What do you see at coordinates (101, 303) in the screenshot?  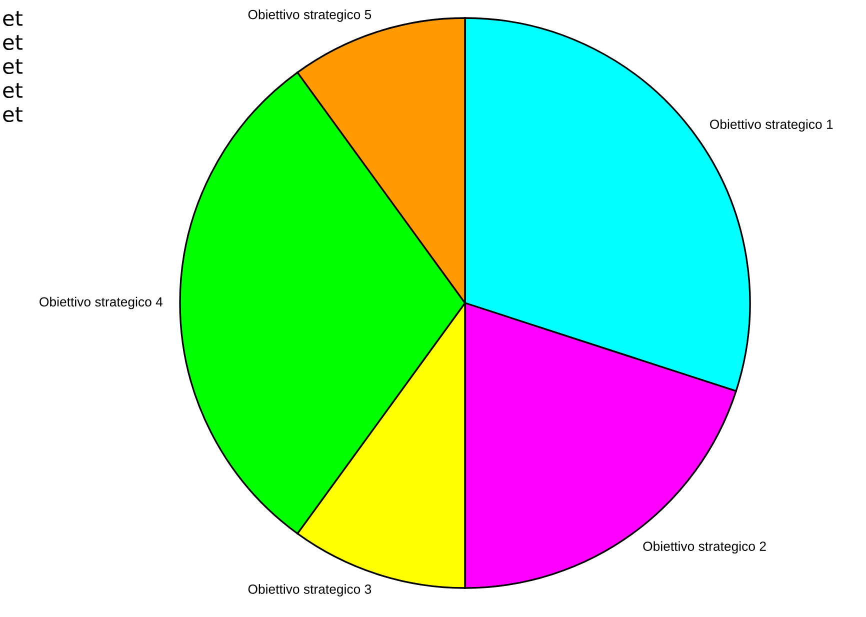 I see `slice-label: Obiettivo strategico 4` at bounding box center [101, 303].